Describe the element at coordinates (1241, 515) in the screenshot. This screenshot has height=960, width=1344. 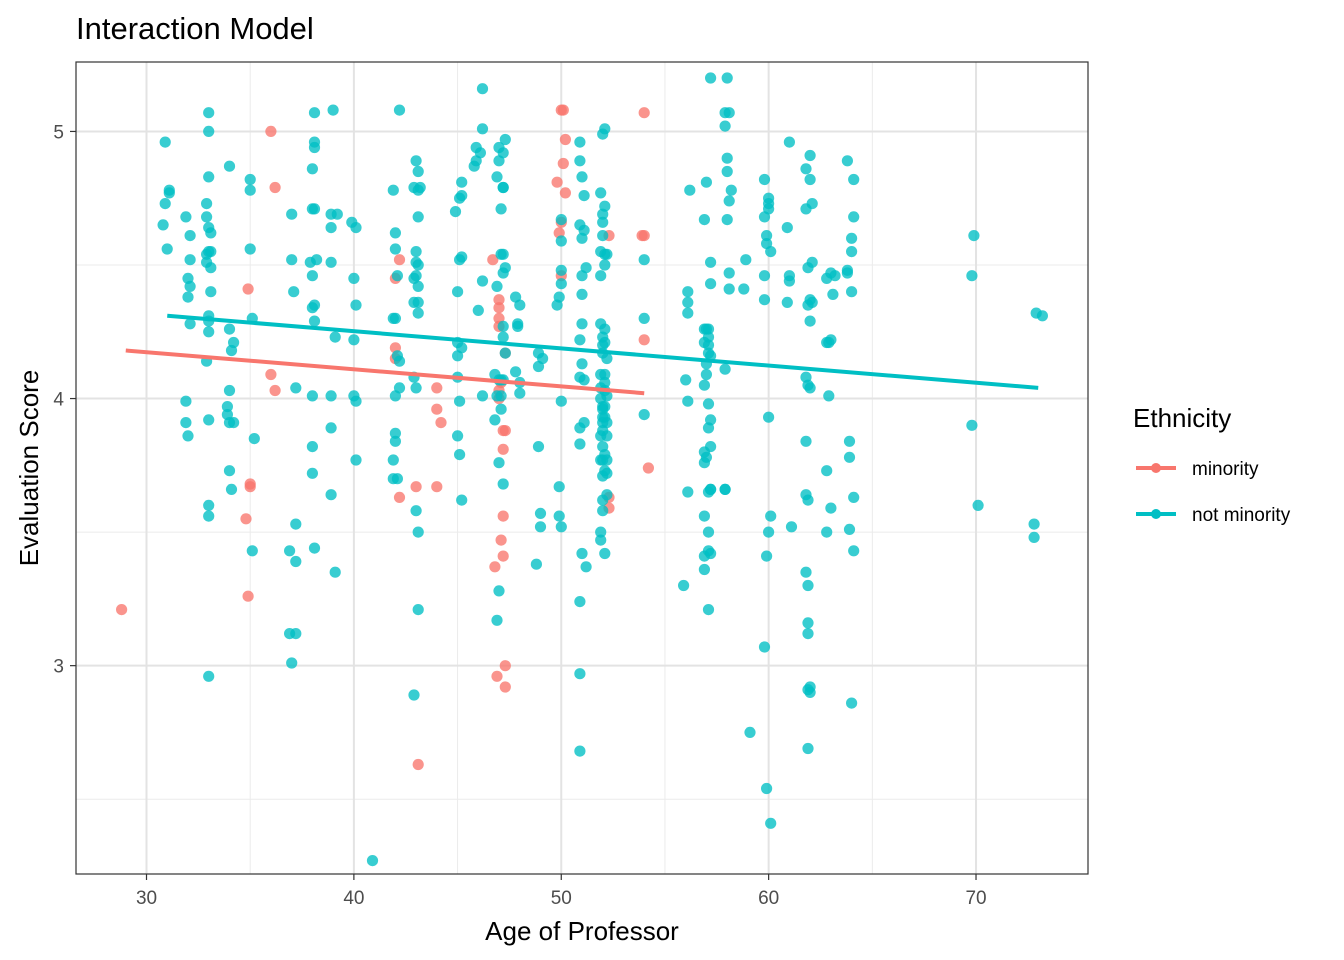
I see `legend-label-not-minority: not minority` at that location.